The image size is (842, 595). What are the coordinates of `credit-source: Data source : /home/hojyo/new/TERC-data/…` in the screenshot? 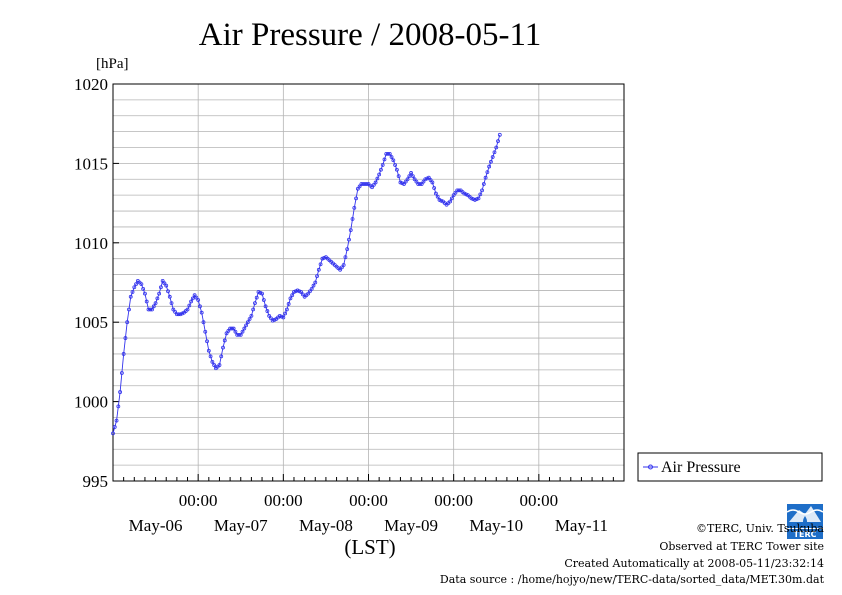 It's located at (631, 579).